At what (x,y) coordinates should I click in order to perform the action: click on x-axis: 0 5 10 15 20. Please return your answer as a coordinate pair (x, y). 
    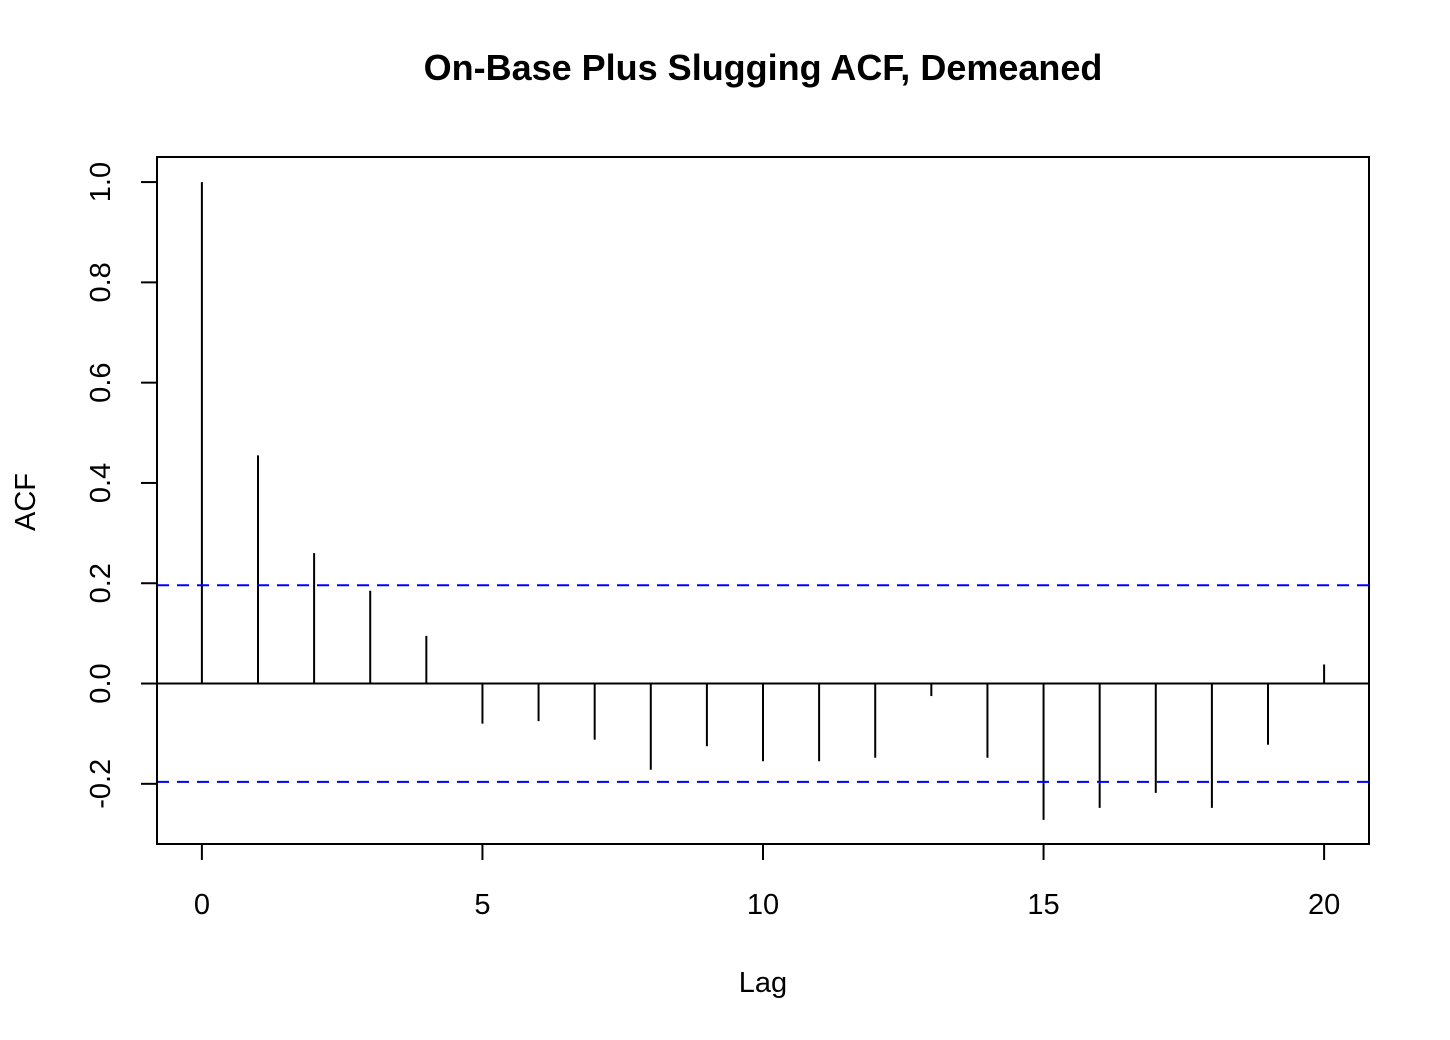
    Looking at the image, I should click on (767, 882).